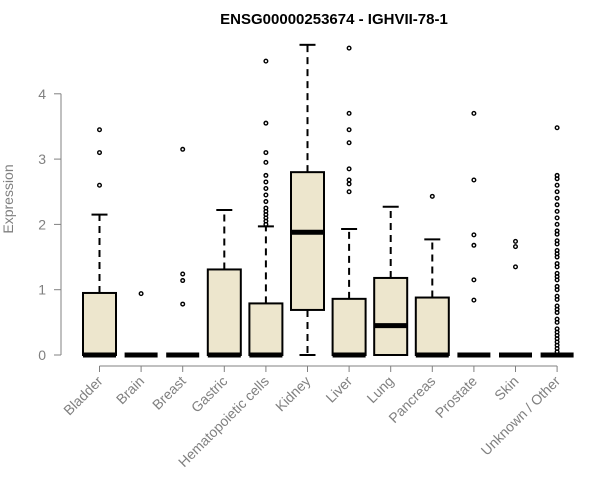 This screenshot has width=600, height=500. I want to click on box-brain, so click(141, 324).